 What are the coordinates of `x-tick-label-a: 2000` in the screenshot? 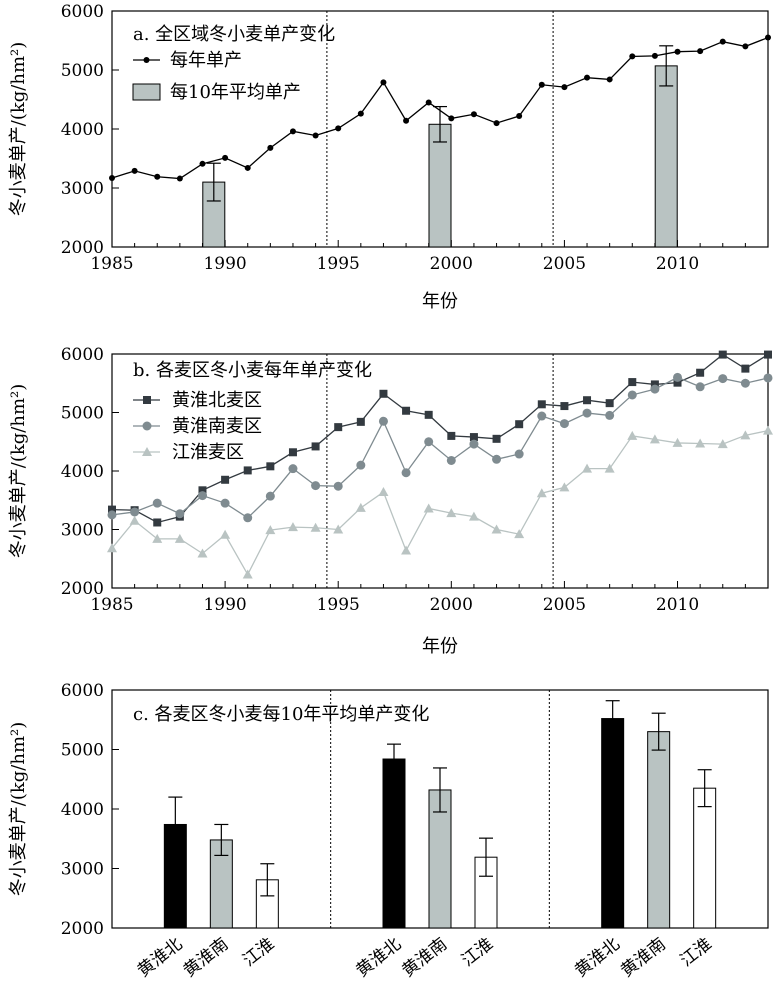 It's located at (451, 264).